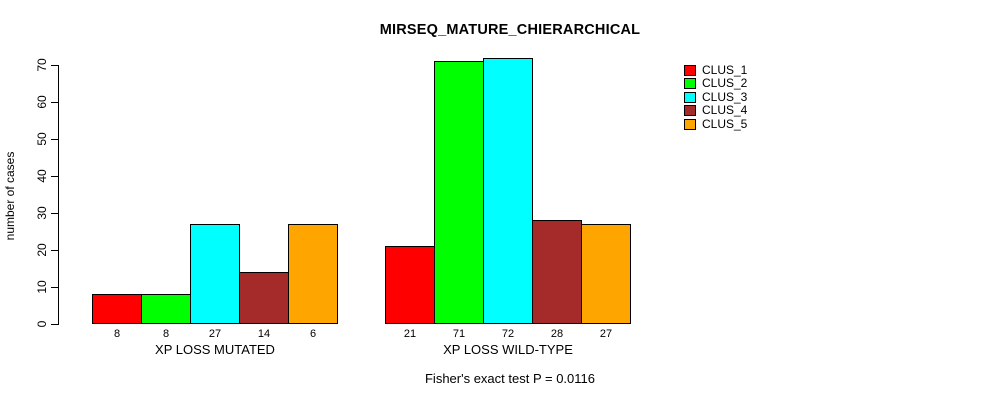 The image size is (990, 400). What do you see at coordinates (410, 334) in the screenshot?
I see `bar-value-label: 21` at bounding box center [410, 334].